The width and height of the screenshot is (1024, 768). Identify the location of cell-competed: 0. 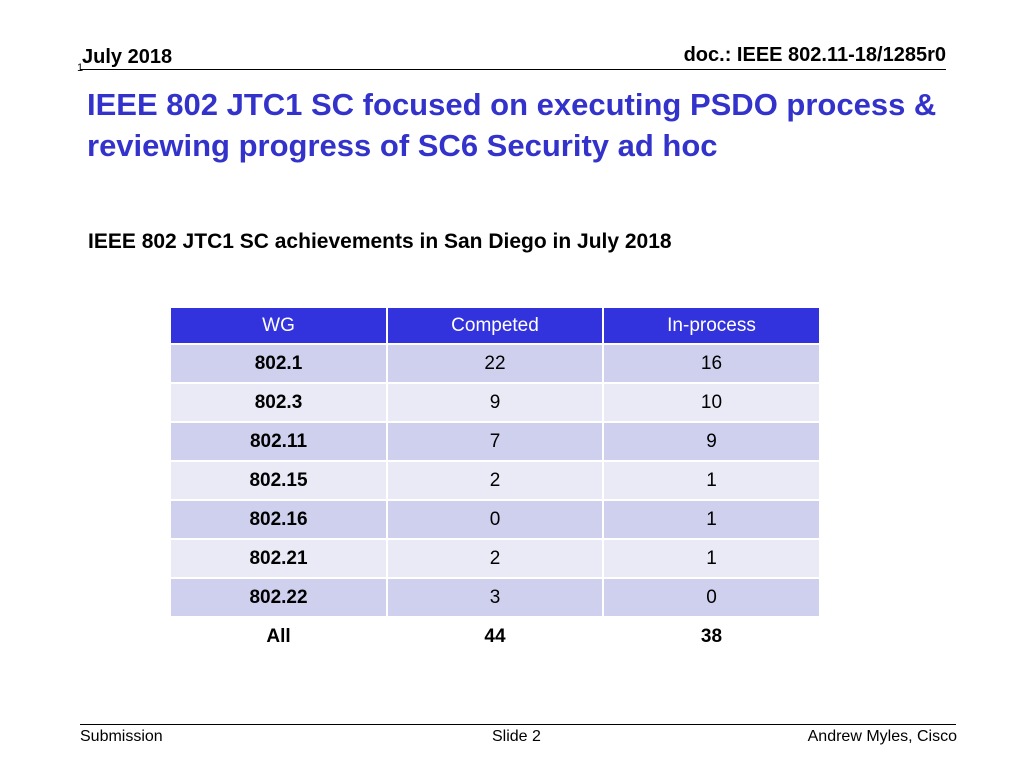
(495, 520).